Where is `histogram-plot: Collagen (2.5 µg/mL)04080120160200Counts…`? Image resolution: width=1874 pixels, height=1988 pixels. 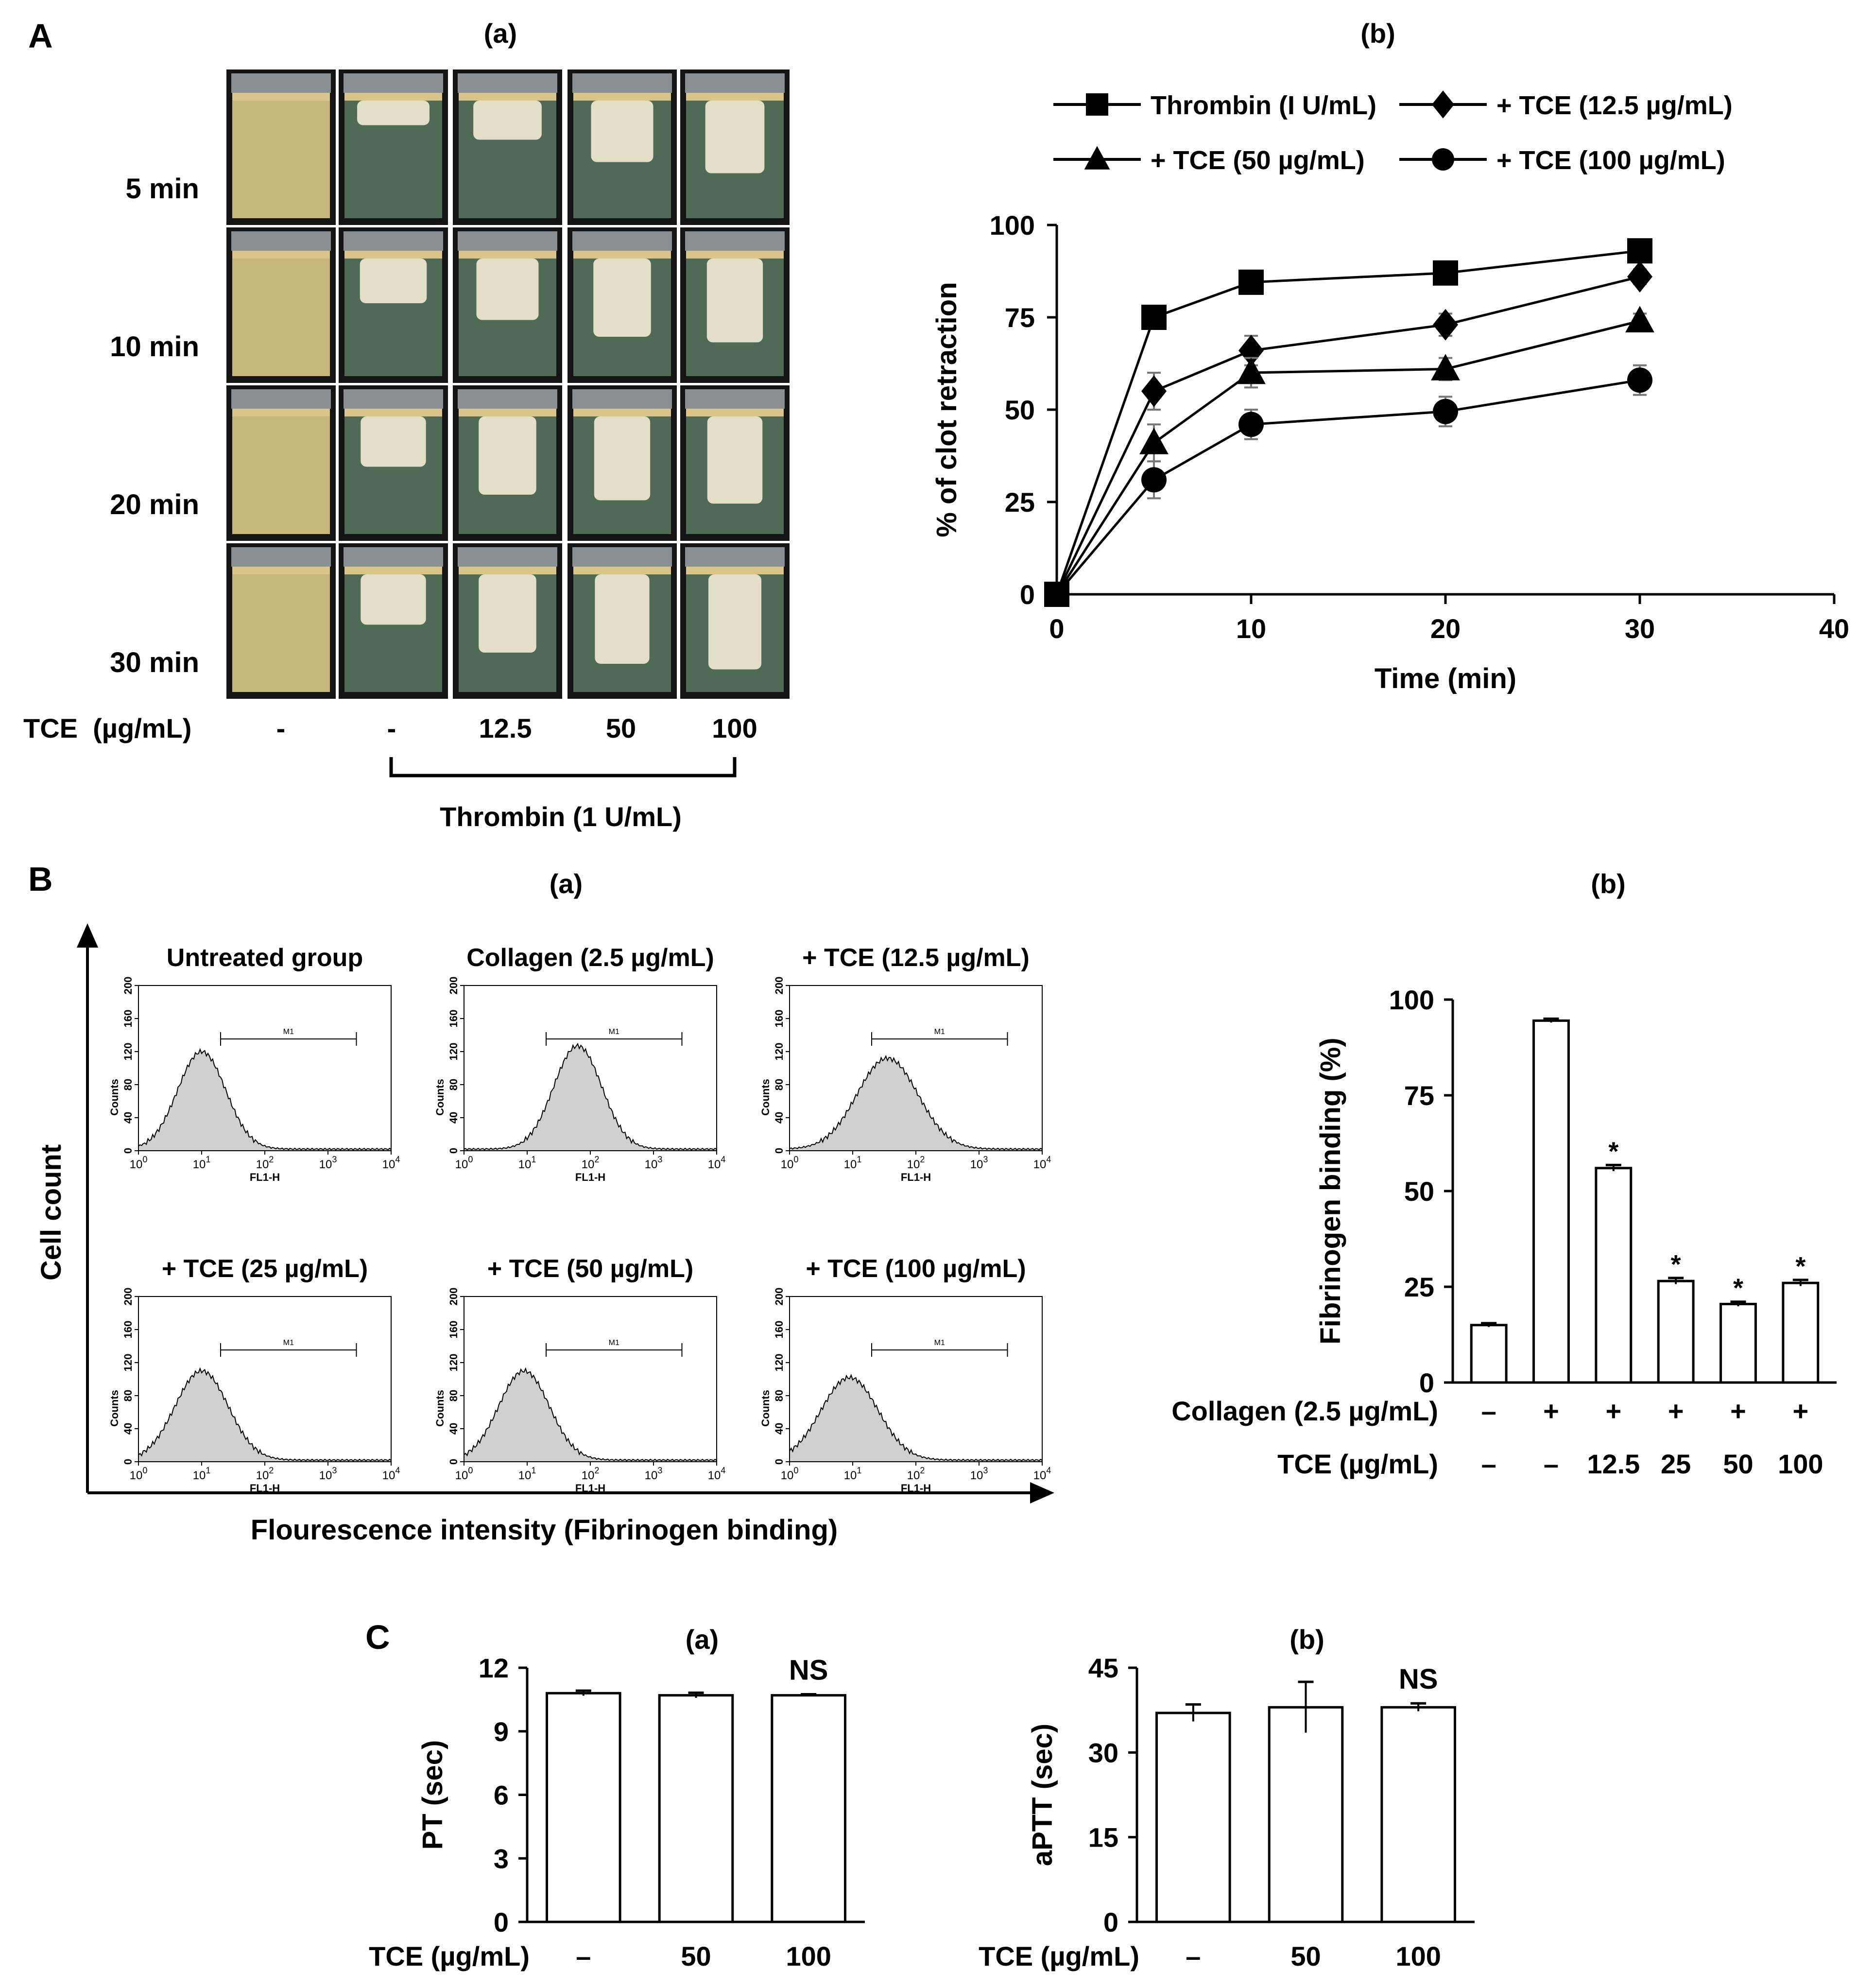
histogram-plot: Collagen (2.5 µg/mL)04080120160200Counts… is located at coordinates (580, 1063).